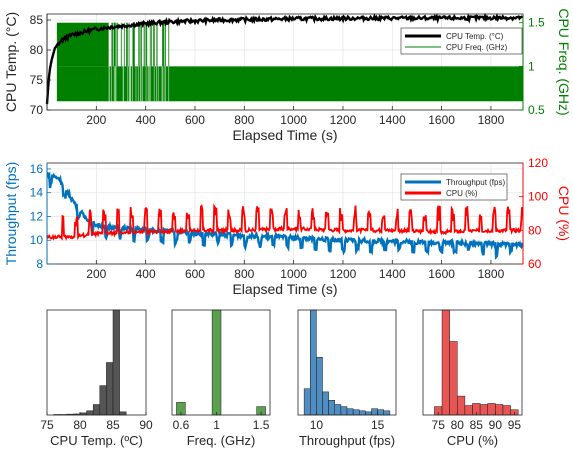 This screenshot has height=450, width=573. What do you see at coordinates (538, 197) in the screenshot?
I see `y-tick-label-right: 100` at bounding box center [538, 197].